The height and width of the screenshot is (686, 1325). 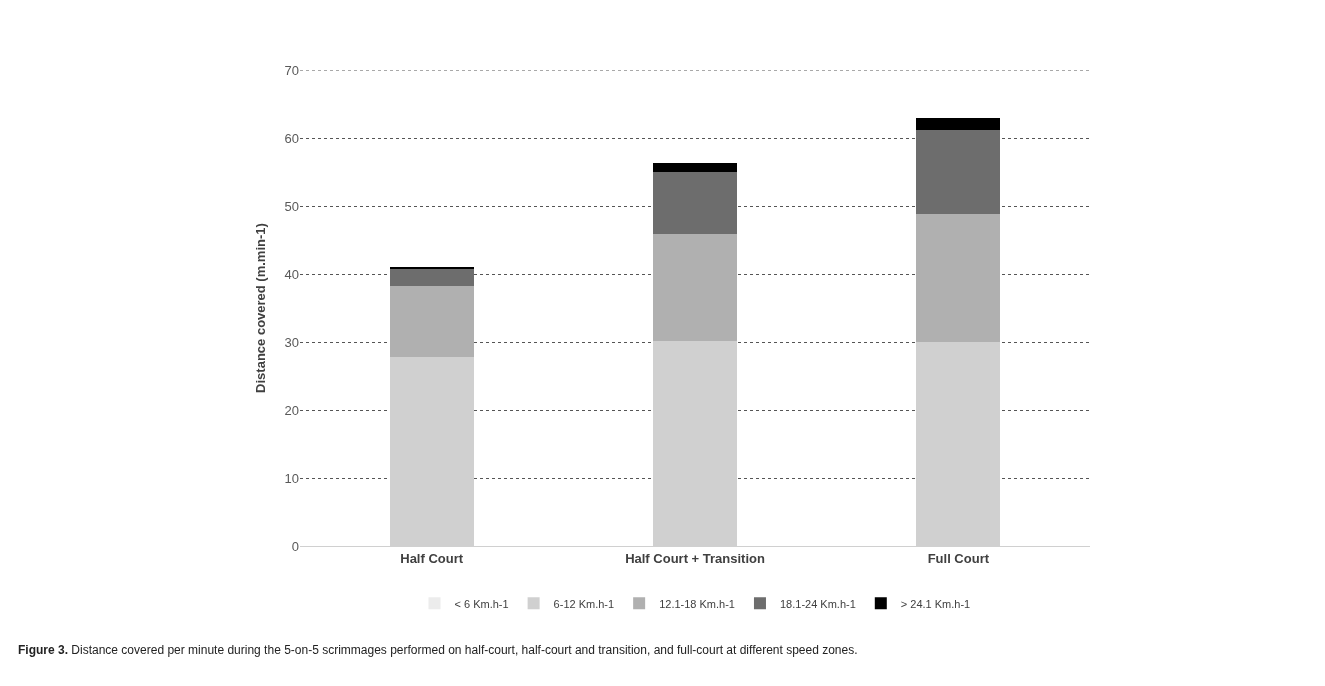 What do you see at coordinates (291, 70) in the screenshot?
I see `y-tick-label: 70` at bounding box center [291, 70].